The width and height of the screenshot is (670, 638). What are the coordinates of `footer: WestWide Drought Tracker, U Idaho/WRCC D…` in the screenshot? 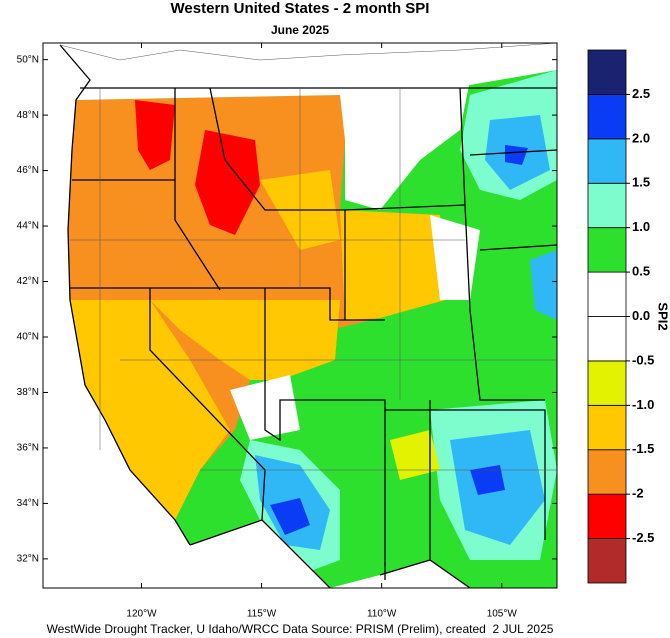 It's located at (300, 629).